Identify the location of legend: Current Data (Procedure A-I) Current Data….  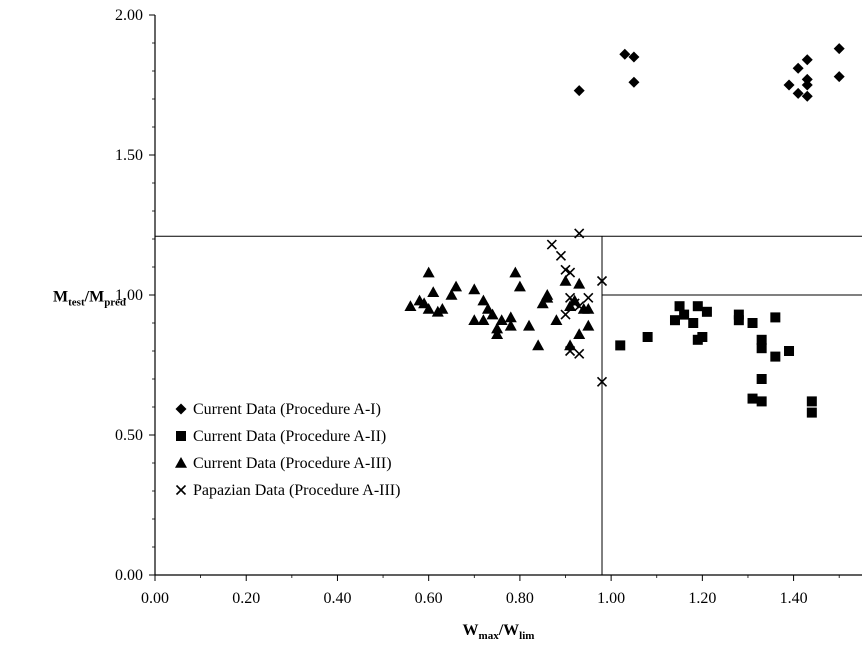
(287, 450).